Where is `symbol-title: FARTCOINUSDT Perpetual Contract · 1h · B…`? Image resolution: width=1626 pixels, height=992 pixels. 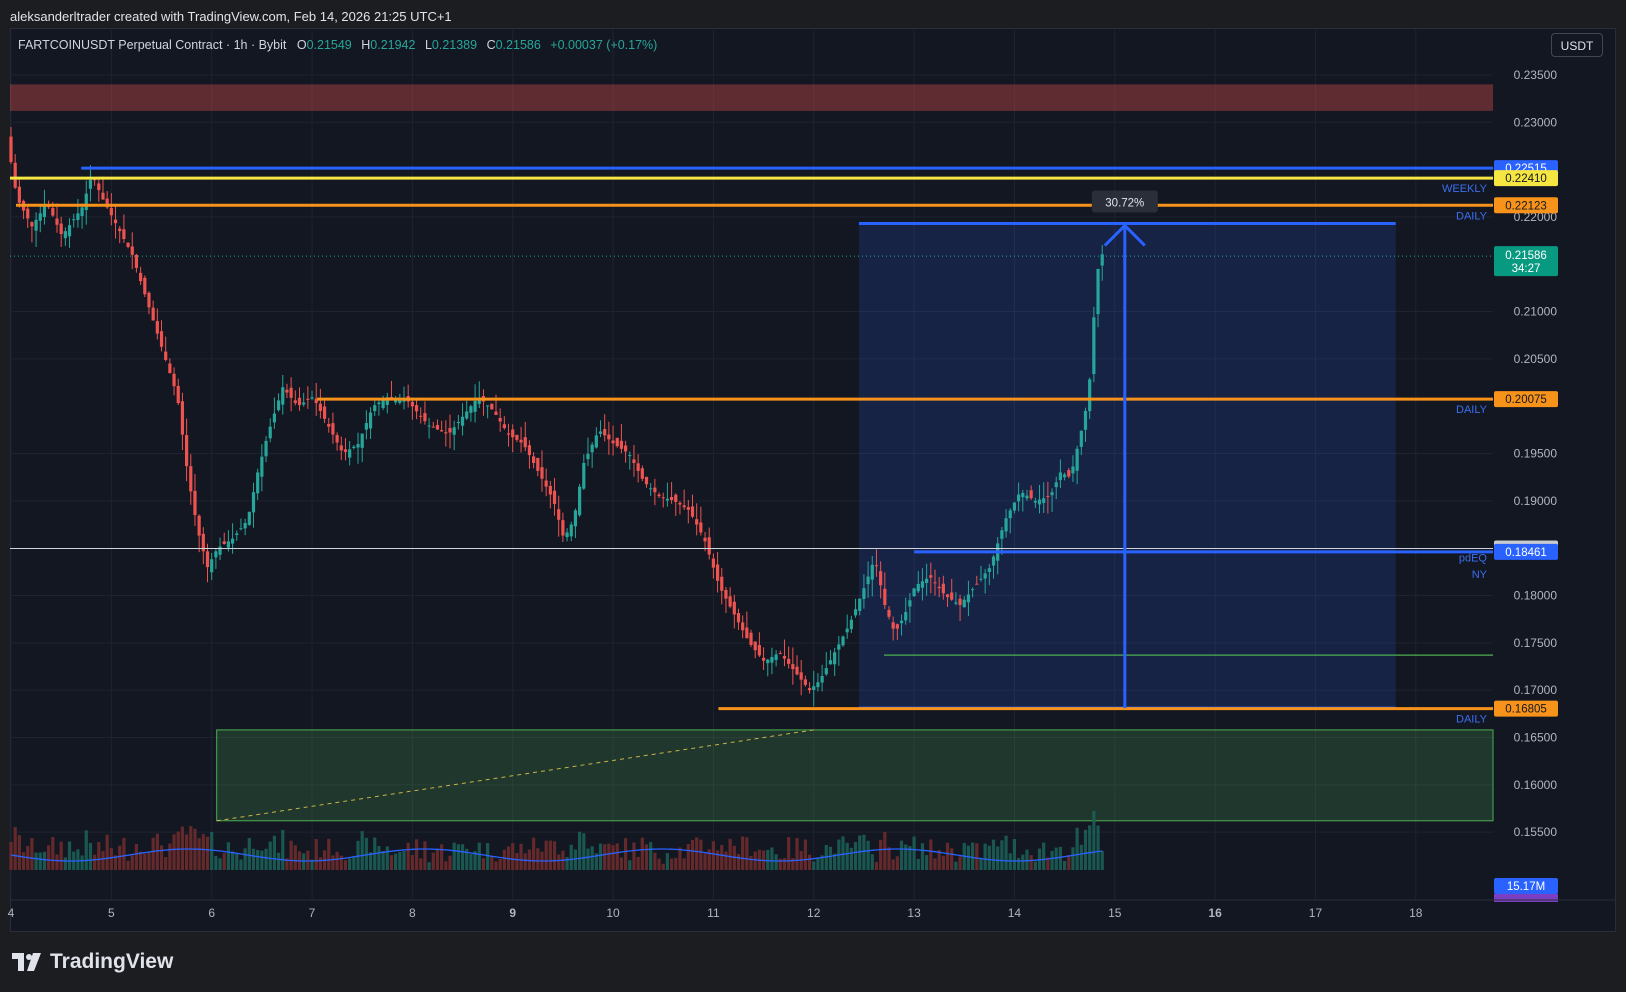 symbol-title: FARTCOINUSDT Perpetual Contract · 1h · B… is located at coordinates (152, 45).